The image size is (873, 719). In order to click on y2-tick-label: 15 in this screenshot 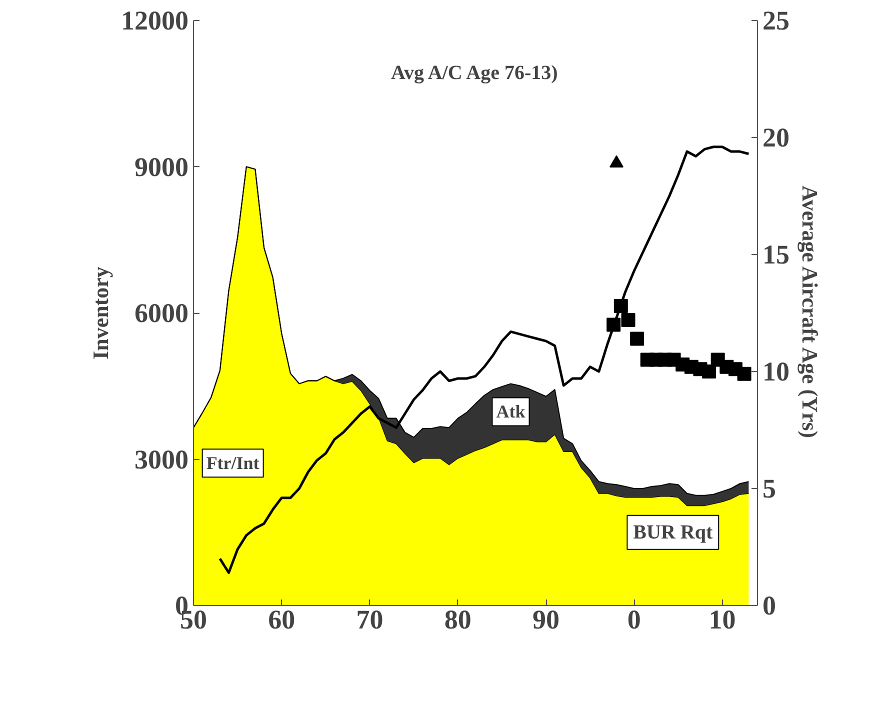, I will do `click(776, 255)`.